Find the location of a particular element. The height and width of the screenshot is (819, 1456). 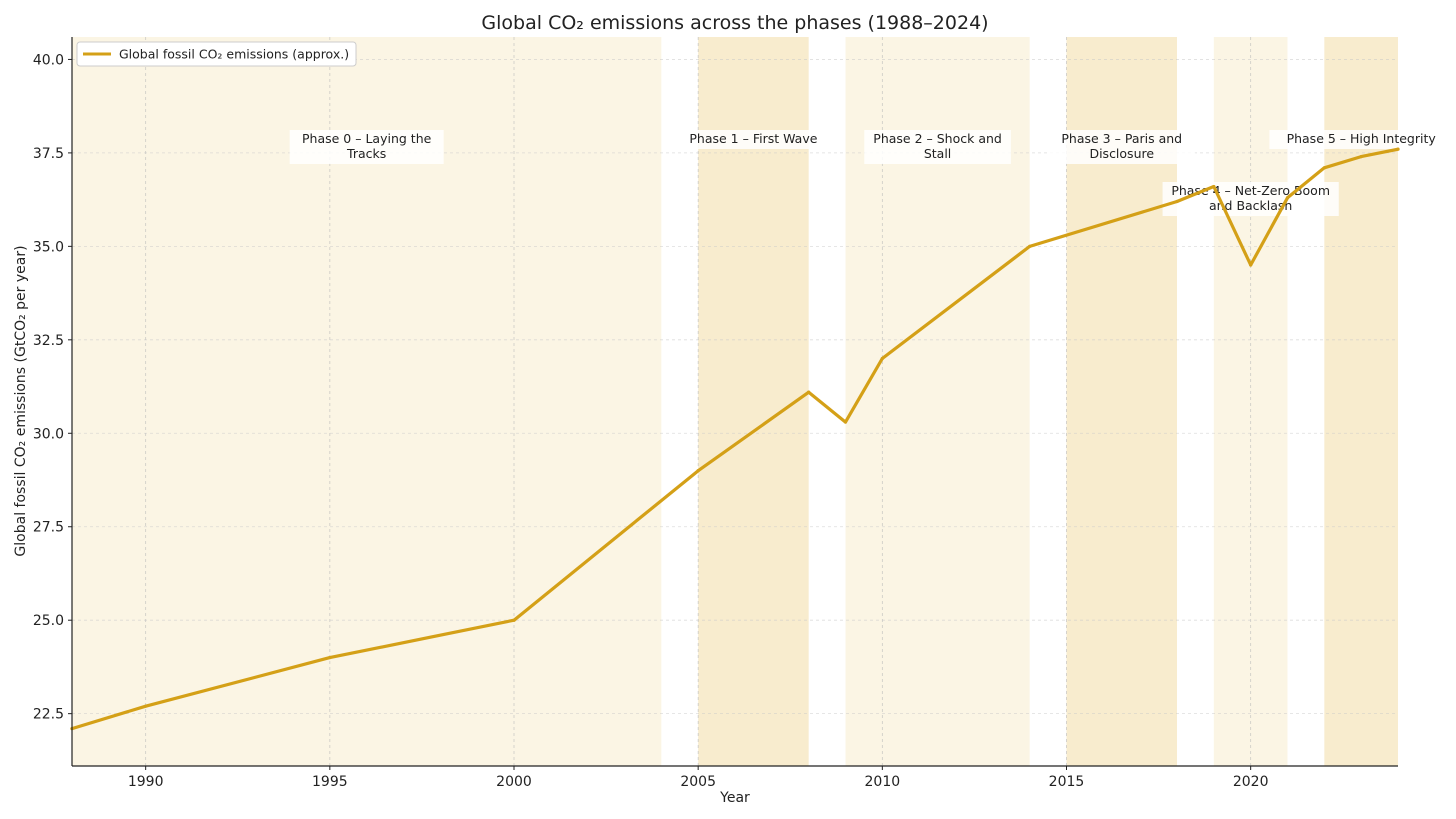

x-tick-label: 2000 is located at coordinates (514, 782).